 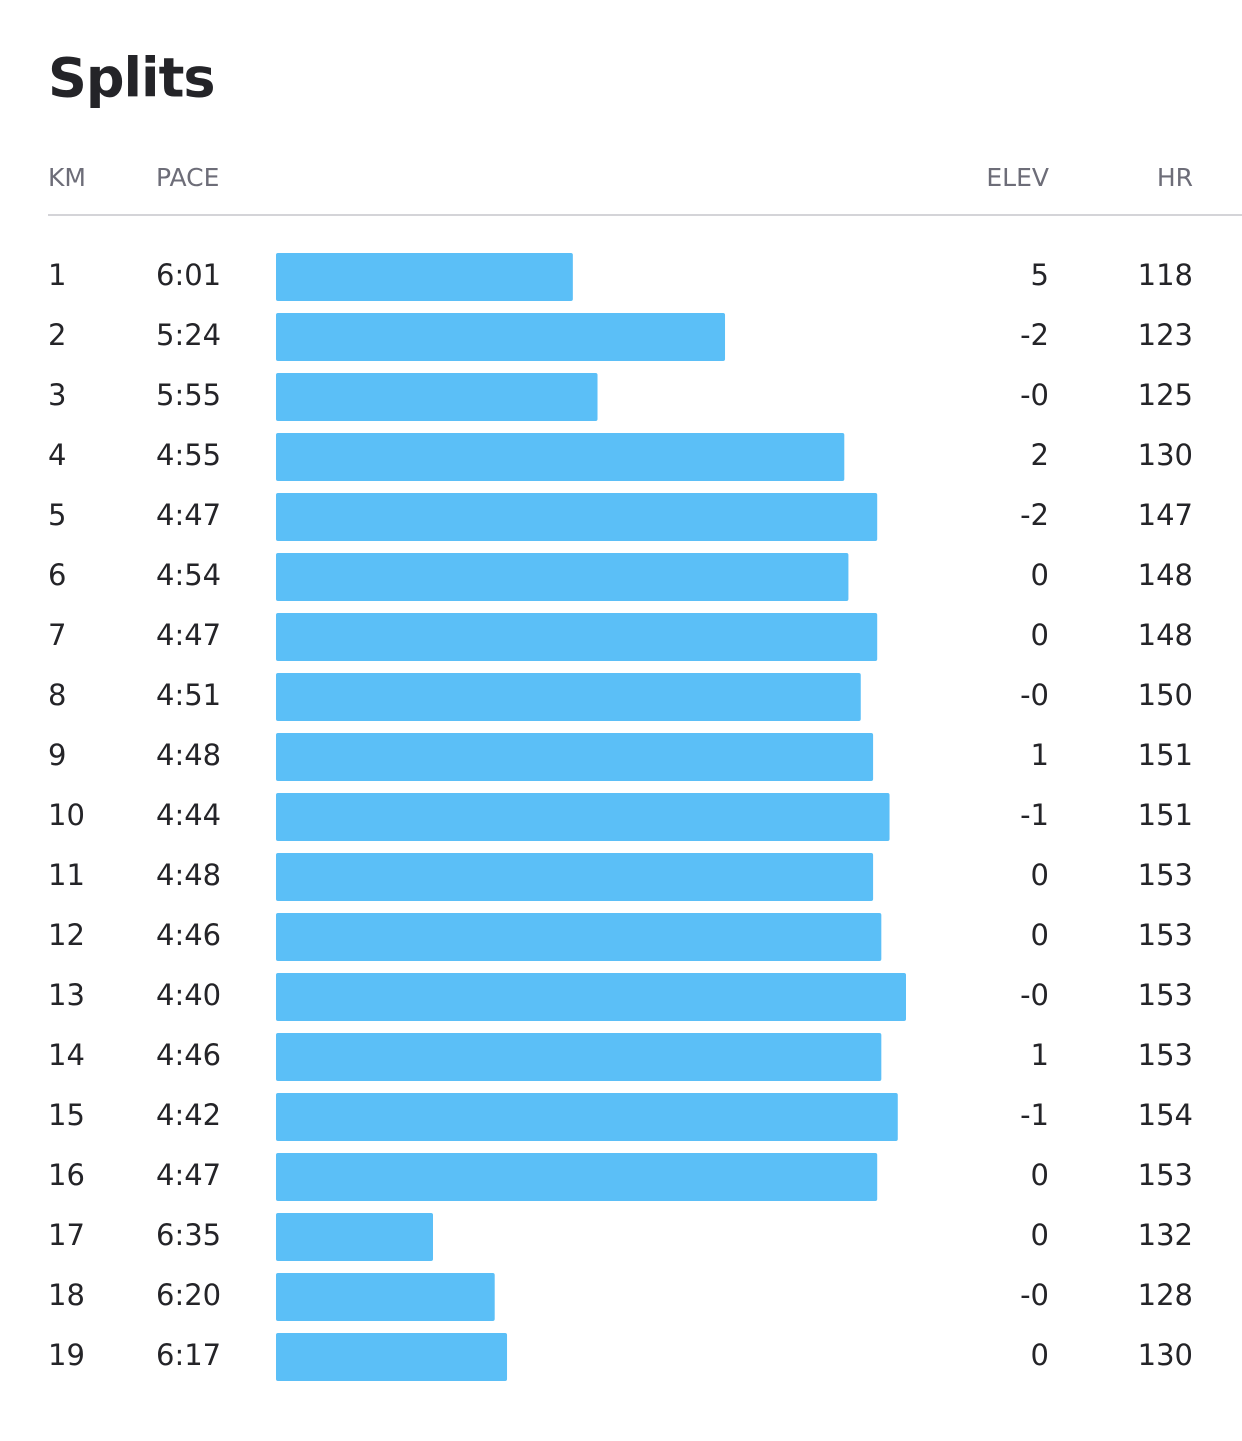 What do you see at coordinates (1040, 455) in the screenshot?
I see `elevation: 2` at bounding box center [1040, 455].